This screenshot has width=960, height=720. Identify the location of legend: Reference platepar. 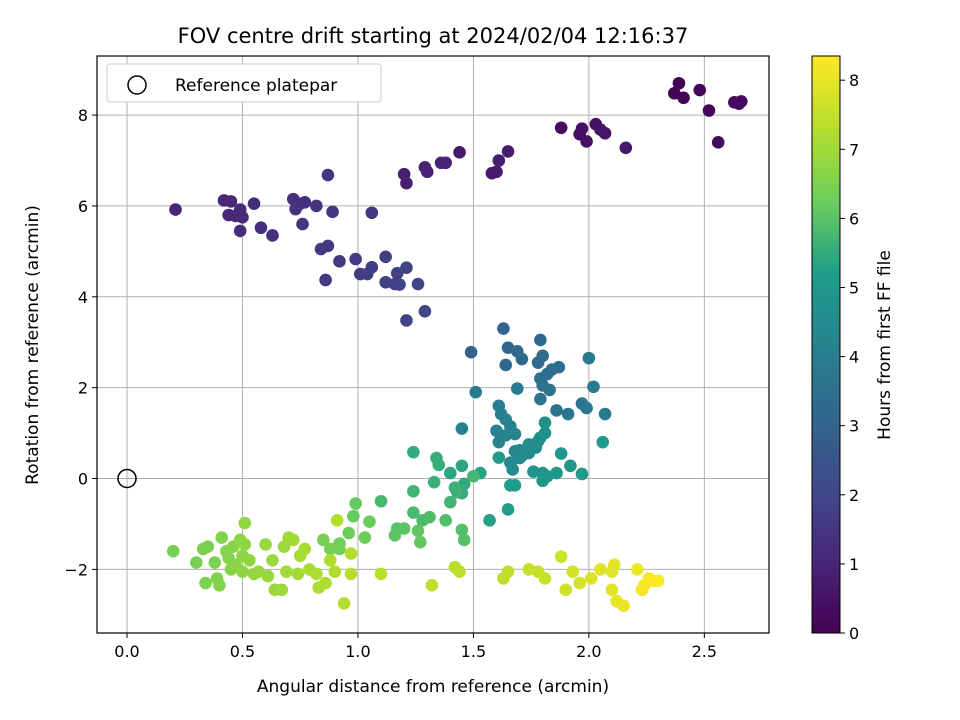
(244, 83).